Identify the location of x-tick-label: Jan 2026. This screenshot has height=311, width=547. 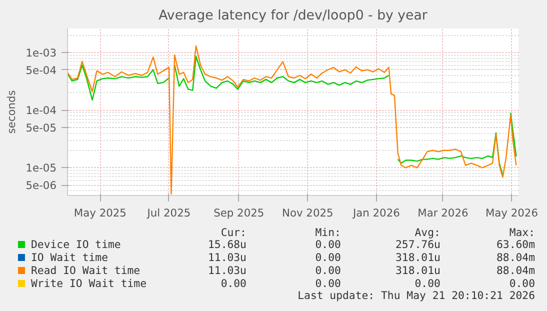
(376, 213).